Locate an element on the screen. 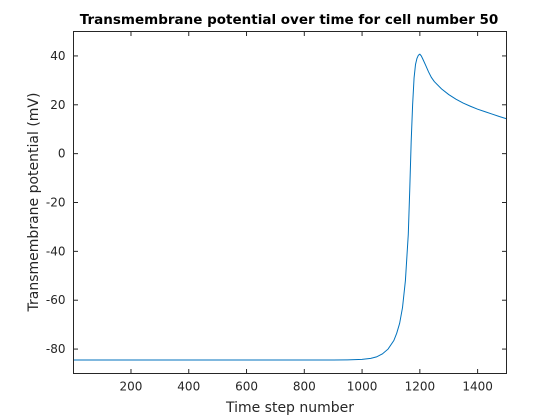  y-tick-label: -80 is located at coordinates (56, 349).